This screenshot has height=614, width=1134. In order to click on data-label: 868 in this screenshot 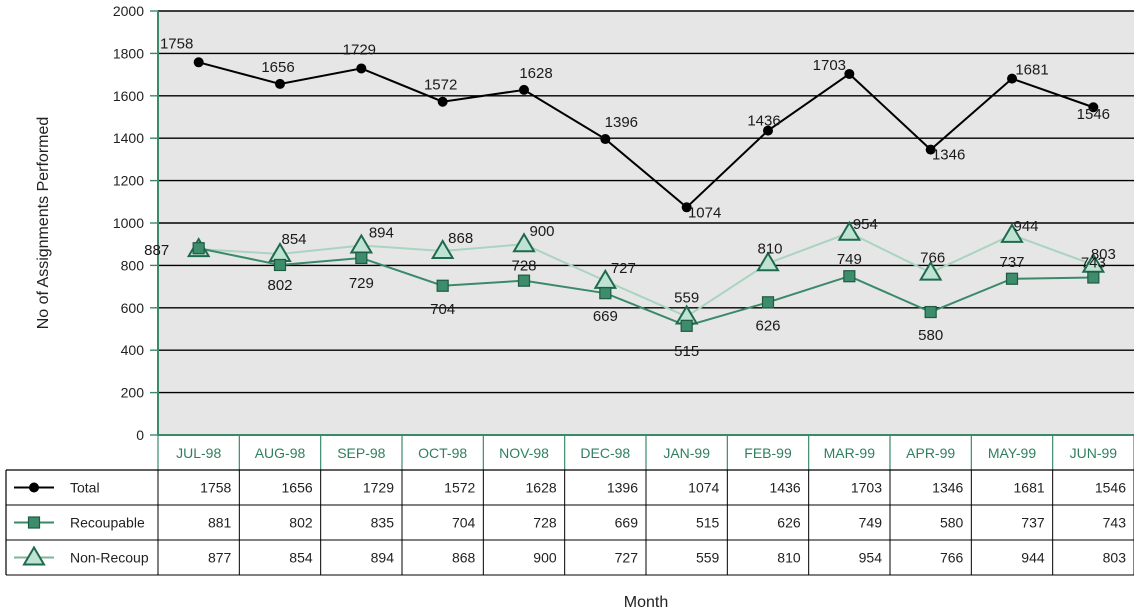, I will do `click(460, 238)`.